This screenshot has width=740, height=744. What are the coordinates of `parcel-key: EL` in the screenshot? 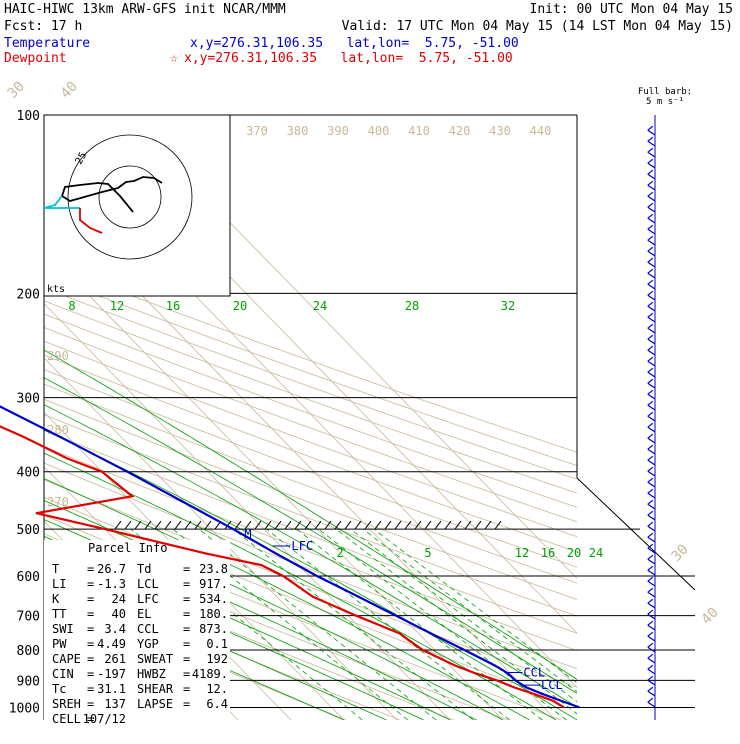 It's located at (144, 614).